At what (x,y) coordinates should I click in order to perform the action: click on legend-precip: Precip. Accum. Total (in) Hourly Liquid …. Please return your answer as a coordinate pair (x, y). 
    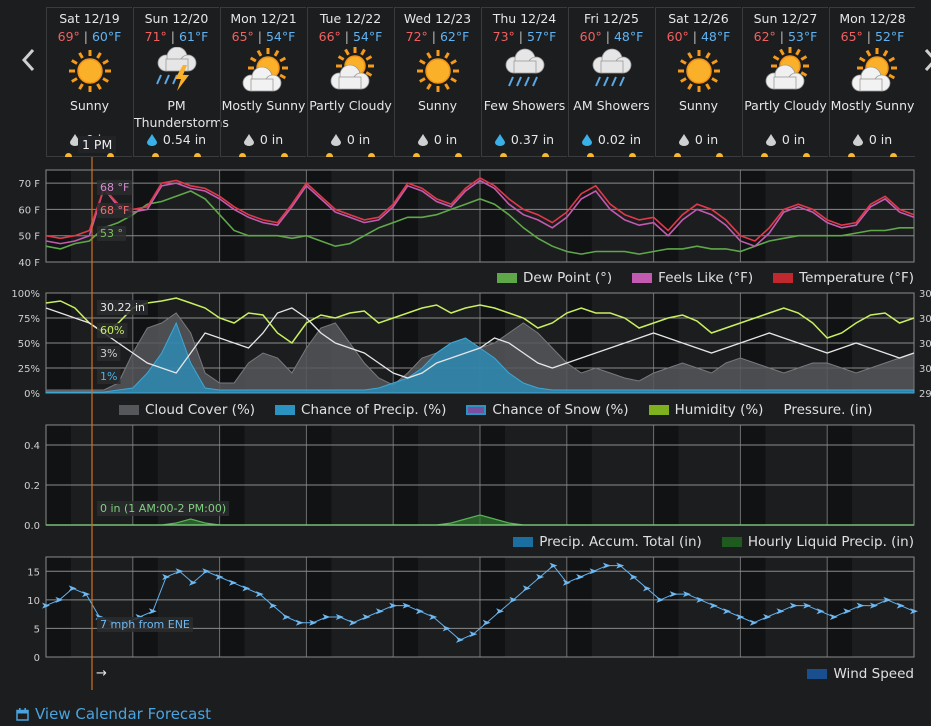
    Looking at the image, I should click on (706, 542).